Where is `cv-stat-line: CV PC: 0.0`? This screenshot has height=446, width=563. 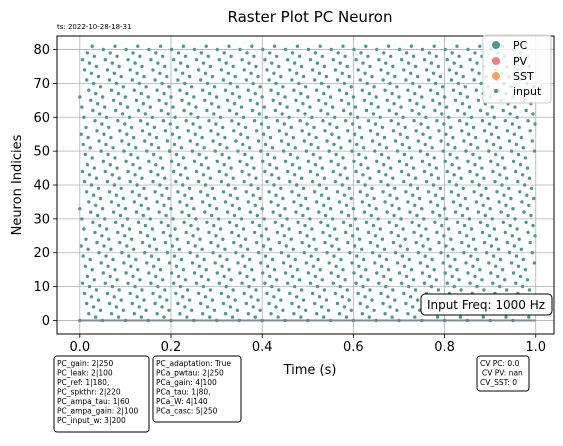 cv-stat-line: CV PC: 0.0 is located at coordinates (500, 363).